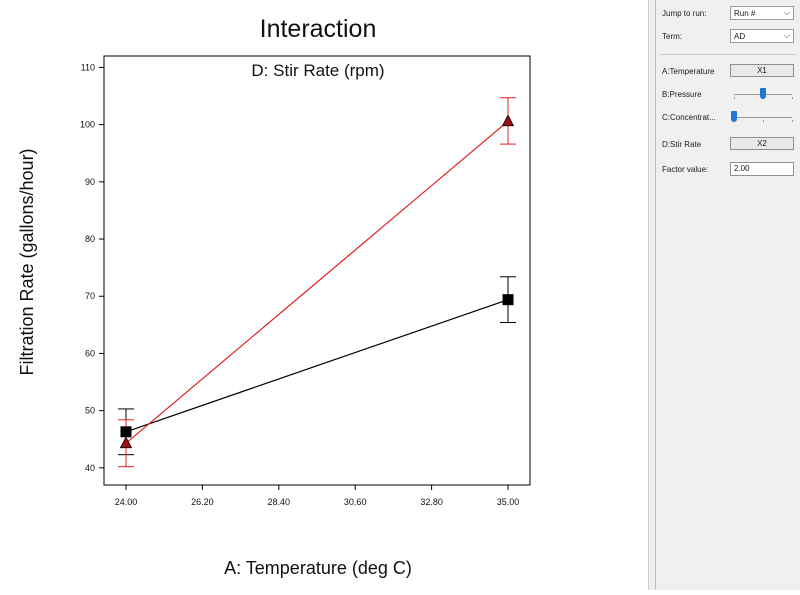 The height and width of the screenshot is (595, 800). Describe the element at coordinates (27, 261) in the screenshot. I see `y-axis-label: Filtration Rate (gallons/hour)` at that location.